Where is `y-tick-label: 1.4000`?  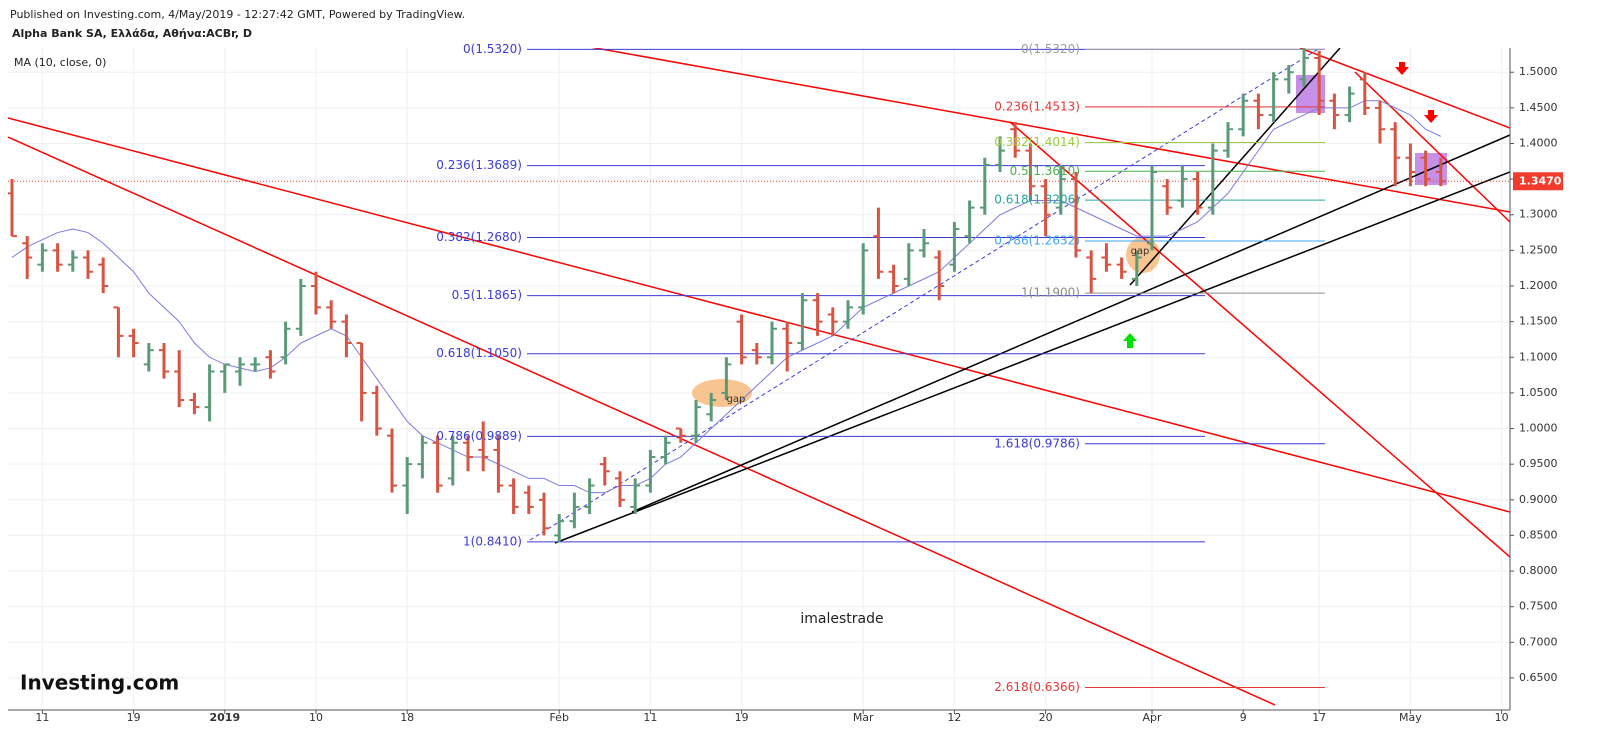 y-tick-label: 1.4000 is located at coordinates (1538, 142).